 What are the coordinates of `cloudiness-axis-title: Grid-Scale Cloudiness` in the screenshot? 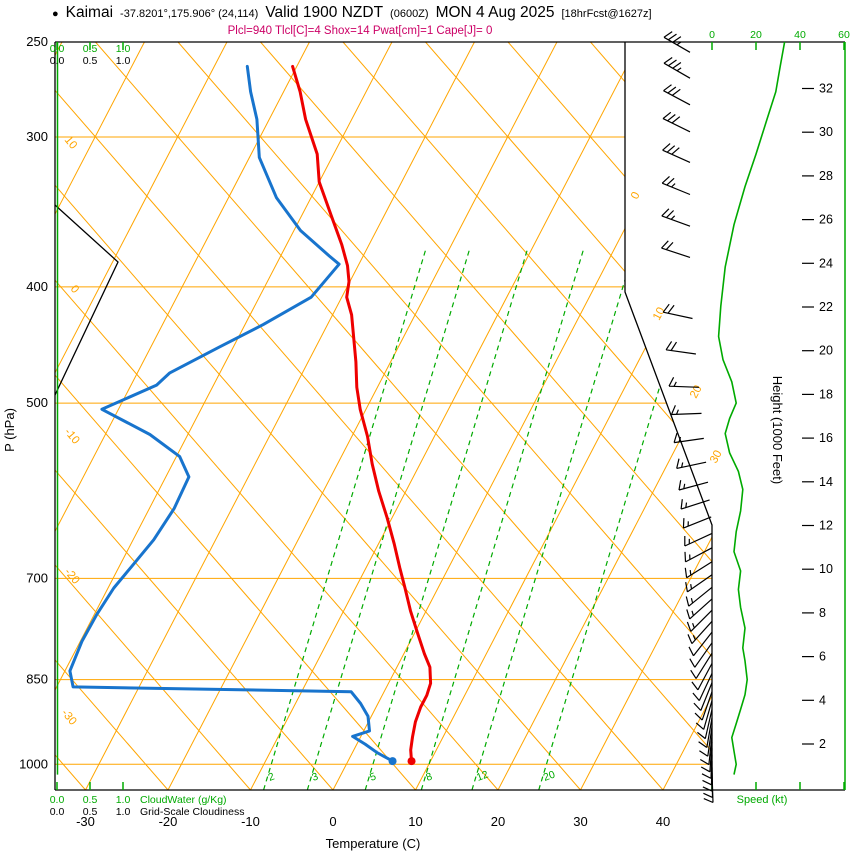 It's located at (192, 812).